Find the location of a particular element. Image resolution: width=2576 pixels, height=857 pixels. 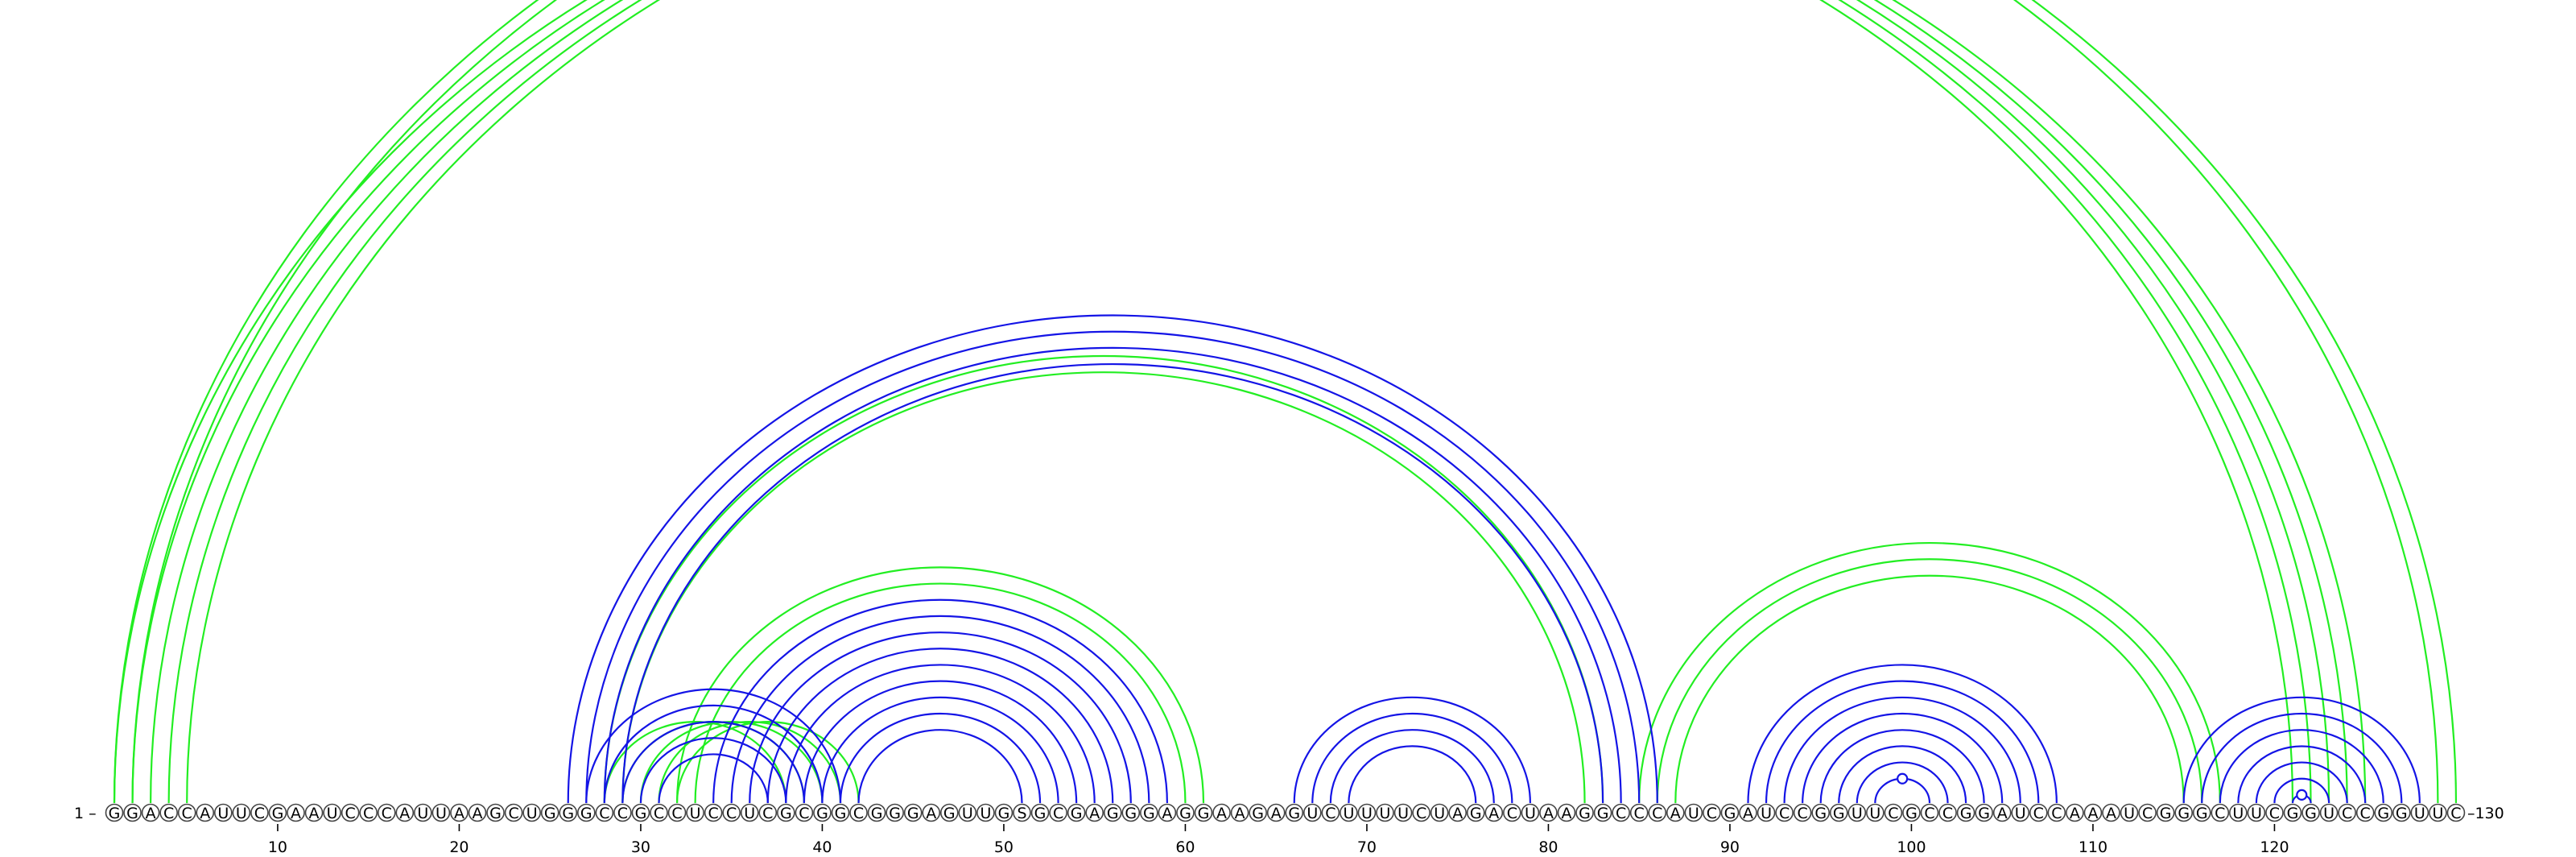

nucleotide-77: A is located at coordinates (1494, 812).